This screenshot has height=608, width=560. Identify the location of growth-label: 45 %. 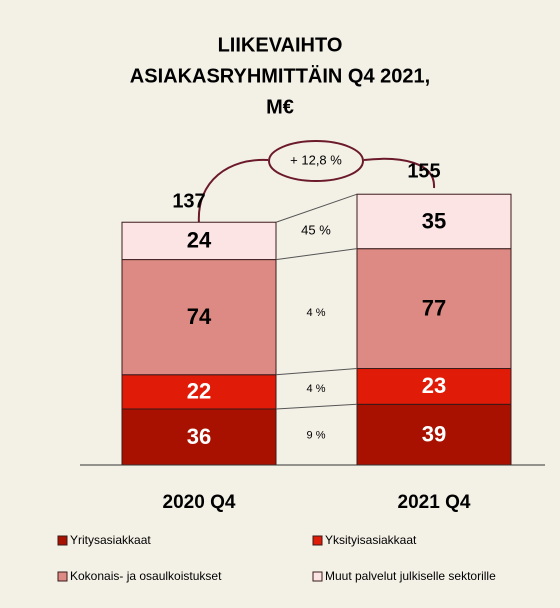
(316, 230).